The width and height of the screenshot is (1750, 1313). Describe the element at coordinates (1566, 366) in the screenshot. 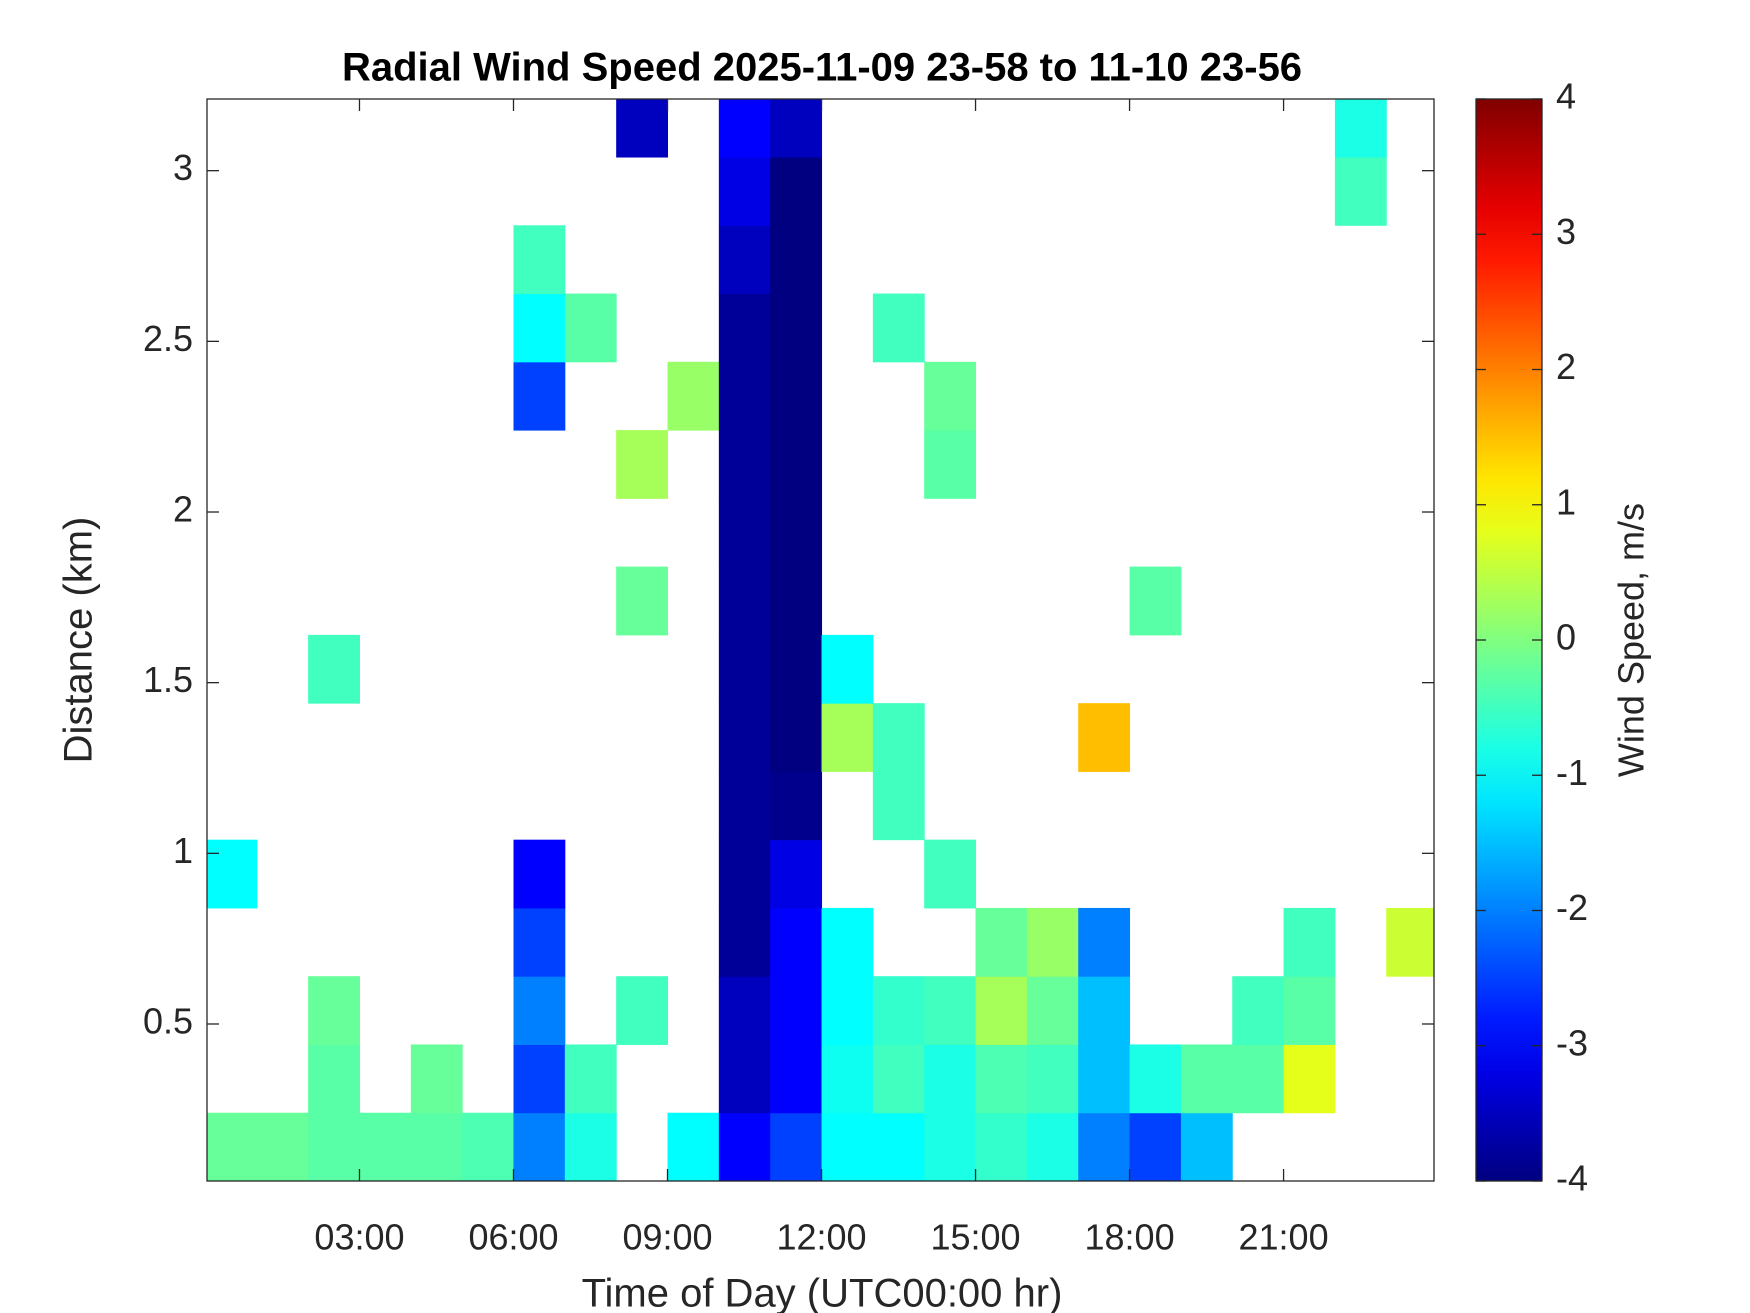

I see `colorbar-tick-label: 2` at that location.